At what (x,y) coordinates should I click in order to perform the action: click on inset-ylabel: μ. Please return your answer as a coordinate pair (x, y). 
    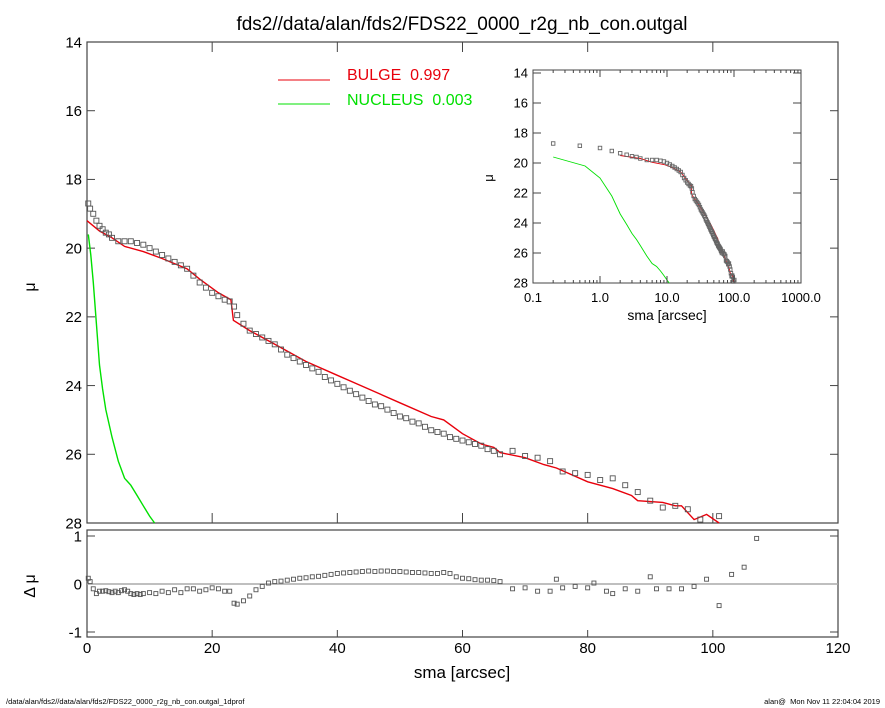
    Looking at the image, I should click on (488, 178).